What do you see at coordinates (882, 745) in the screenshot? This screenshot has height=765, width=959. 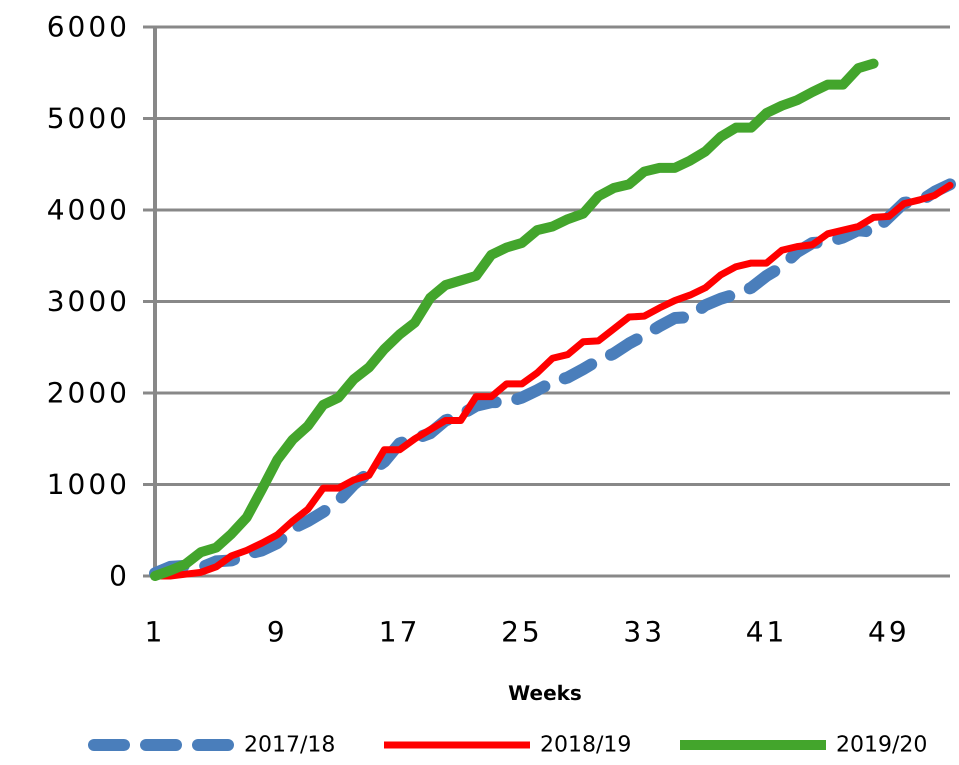 I see `legend-label: 2019/20` at bounding box center [882, 745].